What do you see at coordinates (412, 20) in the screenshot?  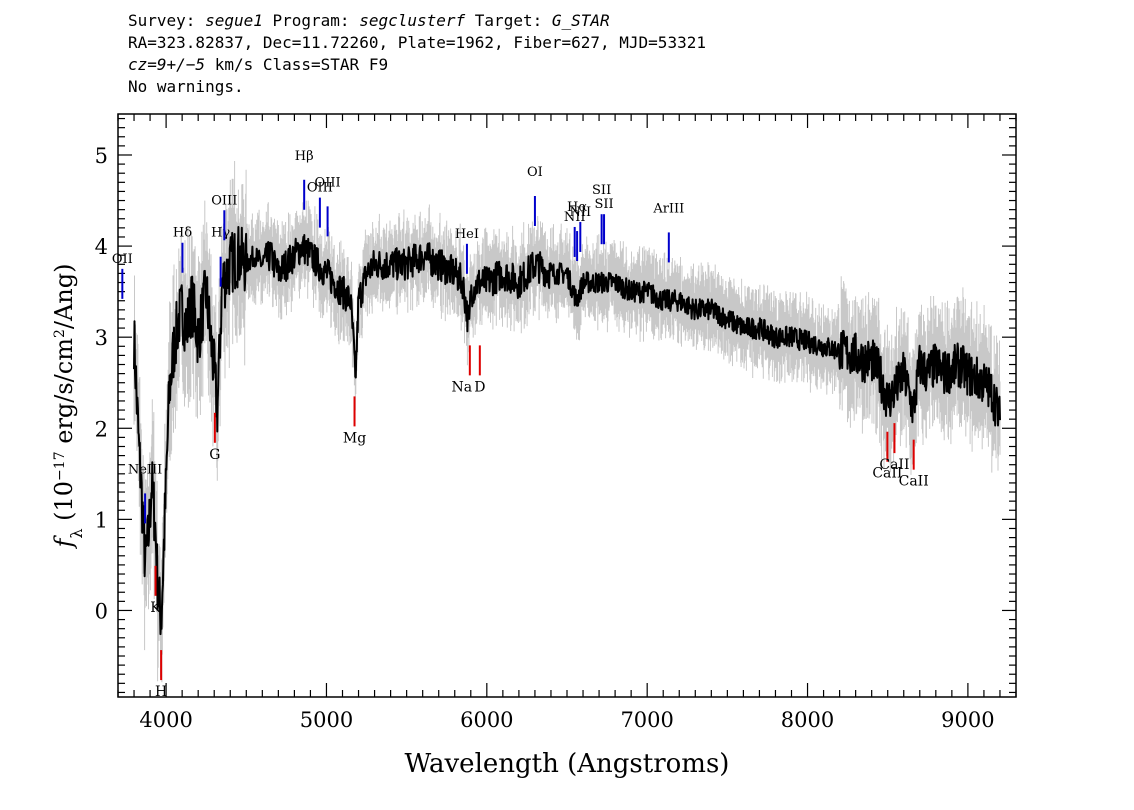 I see `program-value: segclusterf` at bounding box center [412, 20].